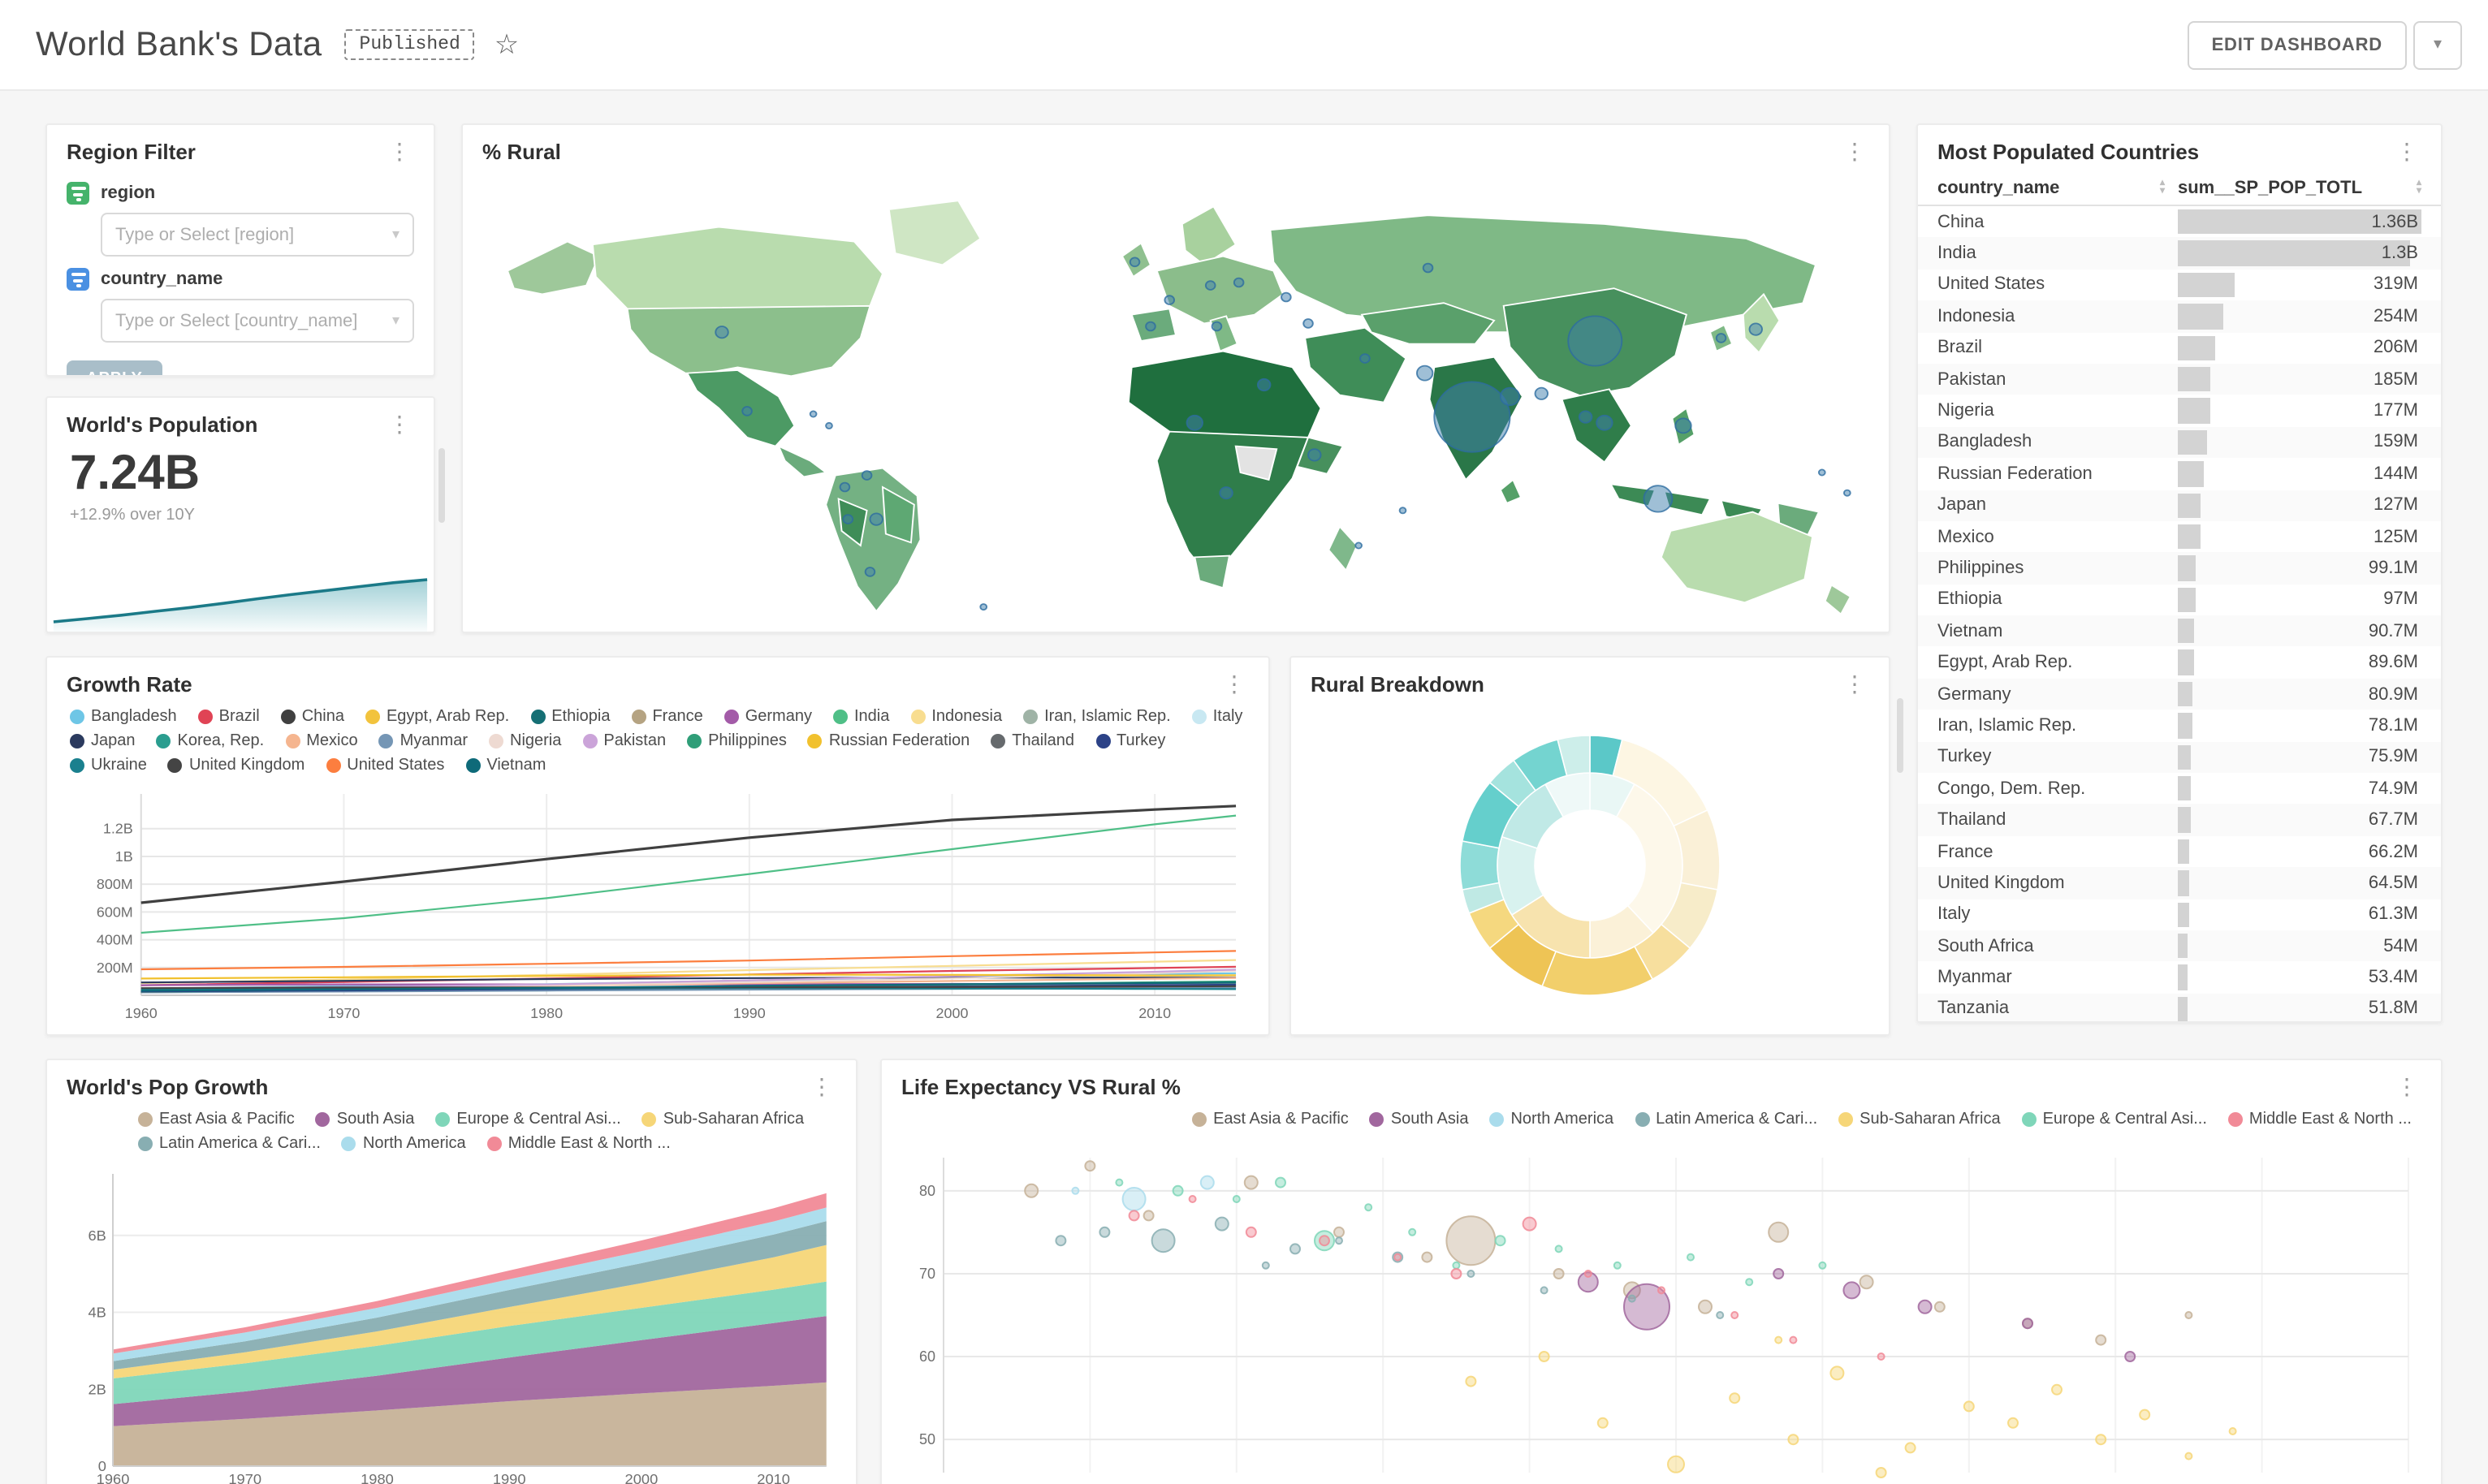 The height and width of the screenshot is (1484, 2488). Describe the element at coordinates (385, 765) in the screenshot. I see `legend-item: United States` at that location.